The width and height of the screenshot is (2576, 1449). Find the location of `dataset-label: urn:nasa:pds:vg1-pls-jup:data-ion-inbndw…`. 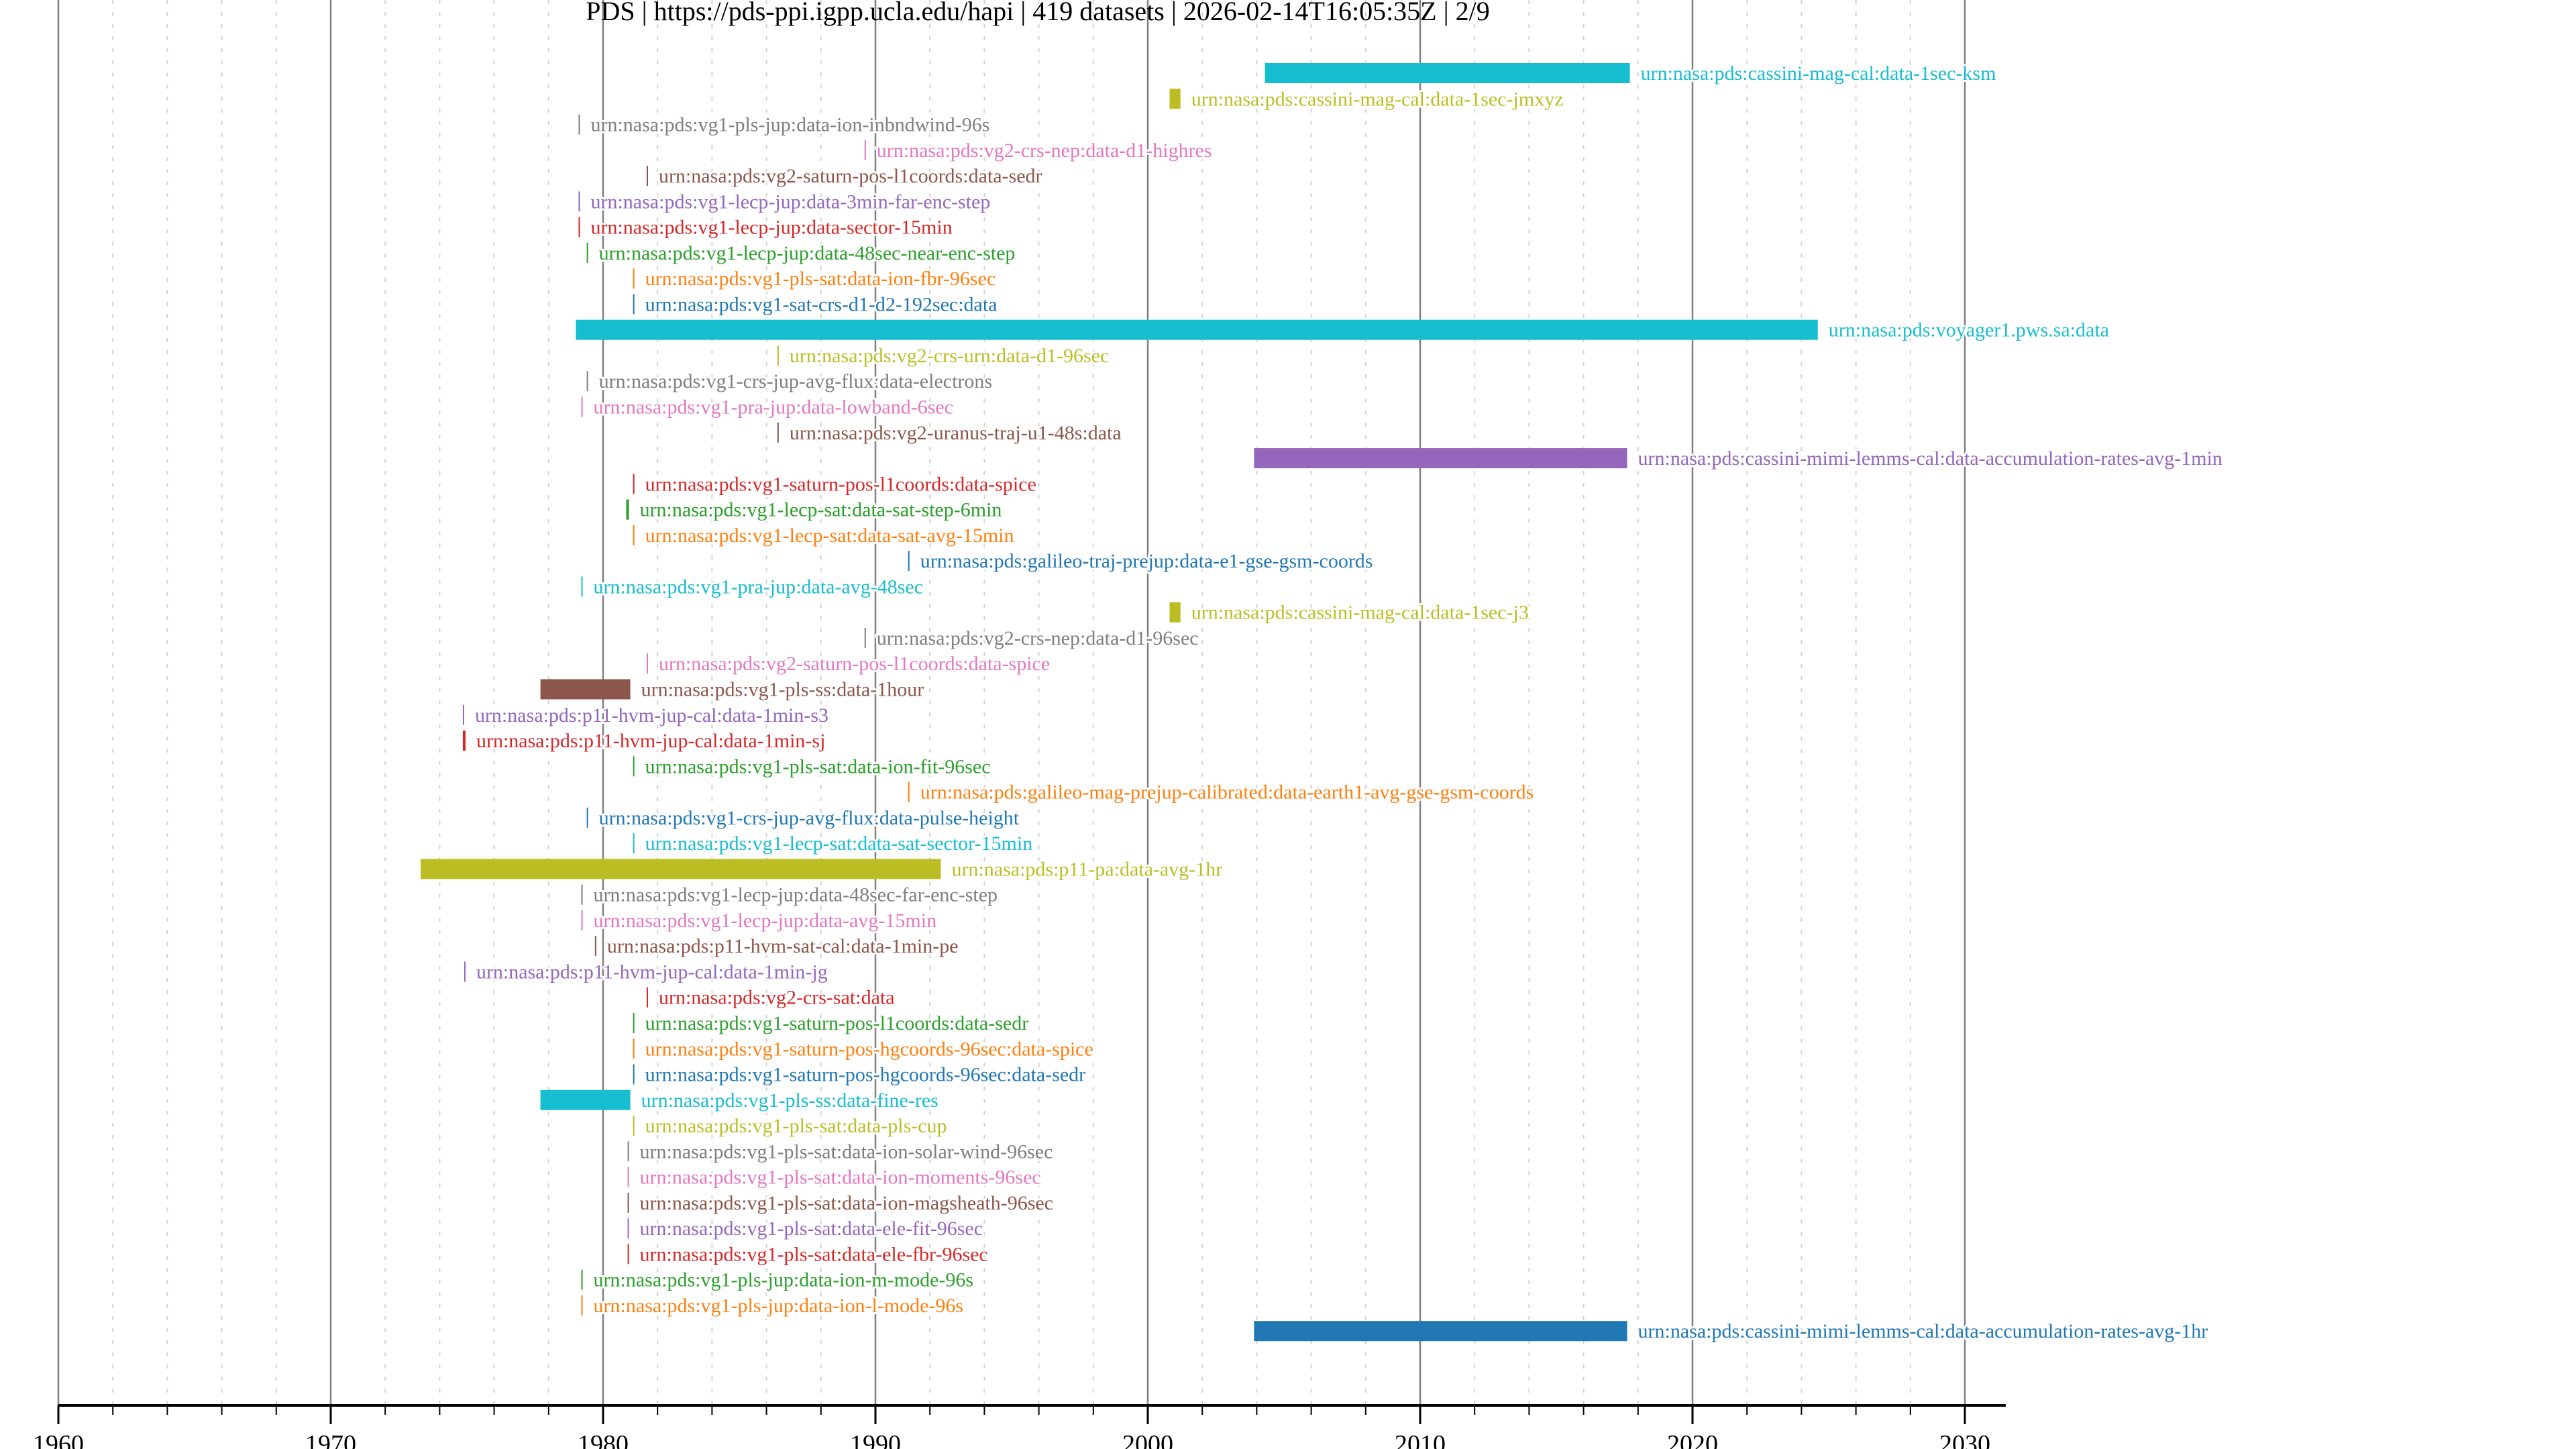

dataset-label: urn:nasa:pds:vg1-pls-jup:data-ion-inbndw… is located at coordinates (789, 125).